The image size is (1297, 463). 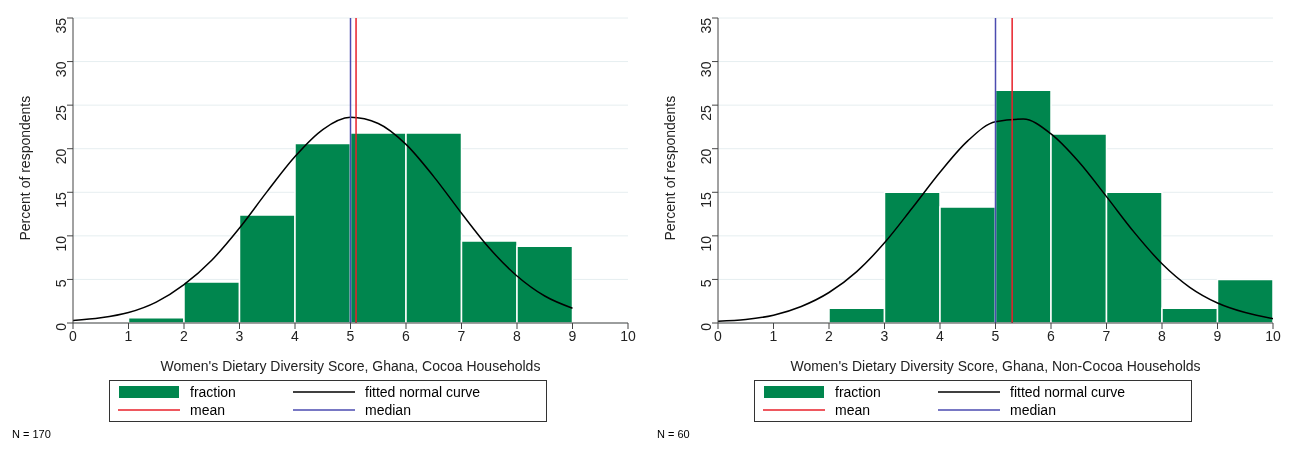 I want to click on text: N = 170, so click(x=32, y=434).